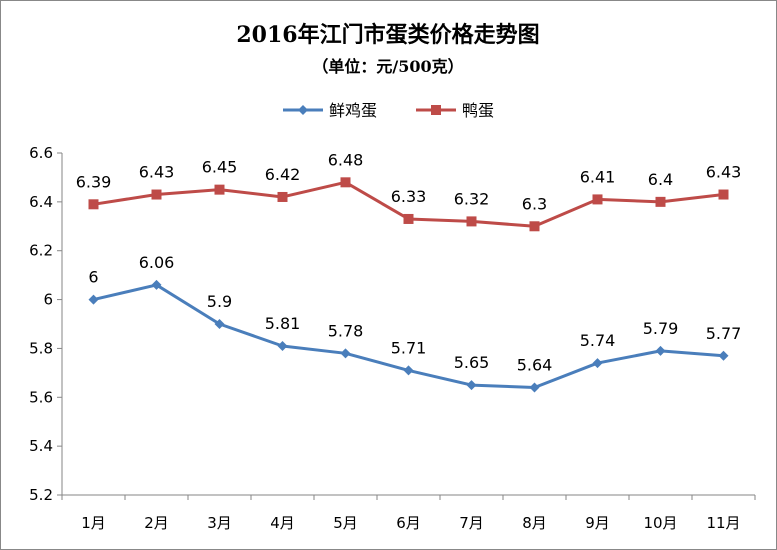 The width and height of the screenshot is (777, 550). What do you see at coordinates (157, 262) in the screenshot?
I see `data-label: 6.06` at bounding box center [157, 262].